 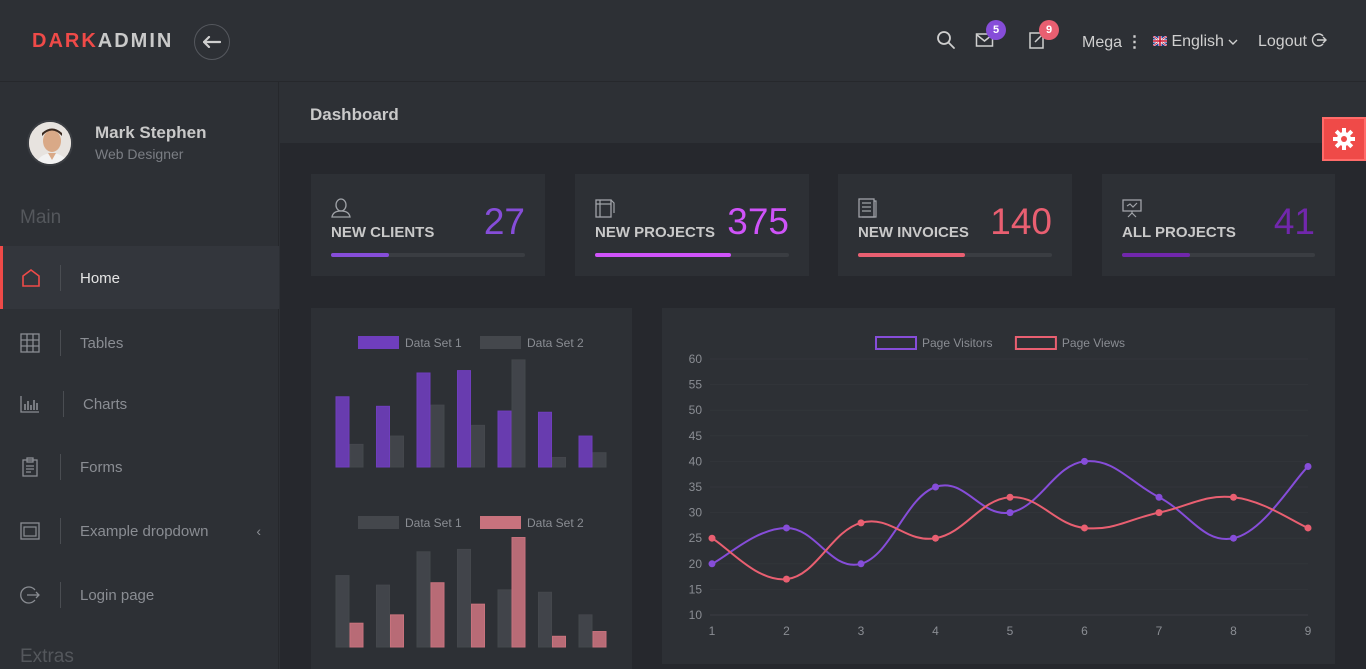 I want to click on grid-icon, so click(x=30, y=343).